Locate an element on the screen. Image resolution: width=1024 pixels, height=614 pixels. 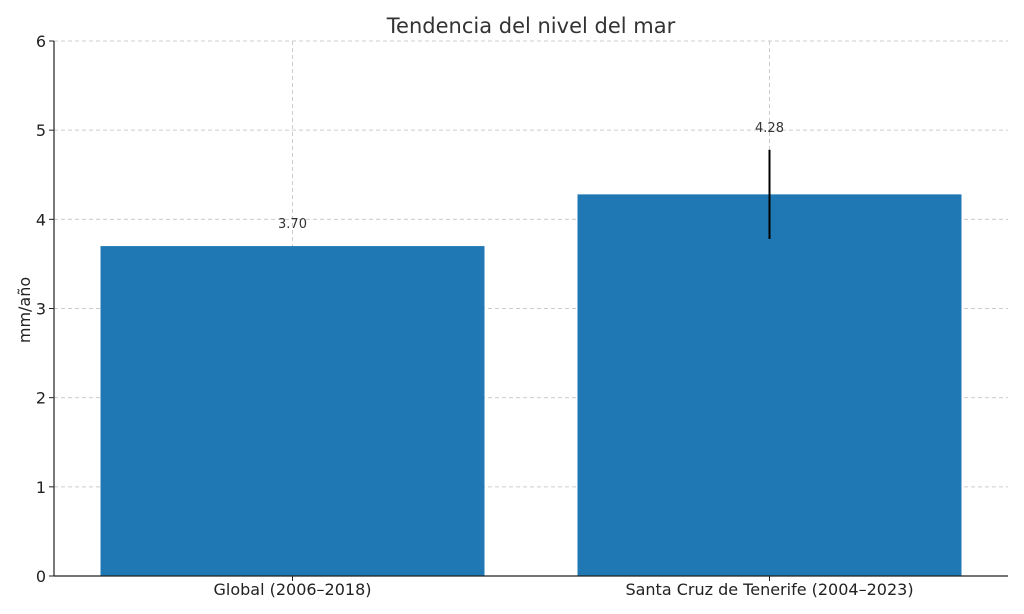
y-tick-label: 0 is located at coordinates (41, 576).